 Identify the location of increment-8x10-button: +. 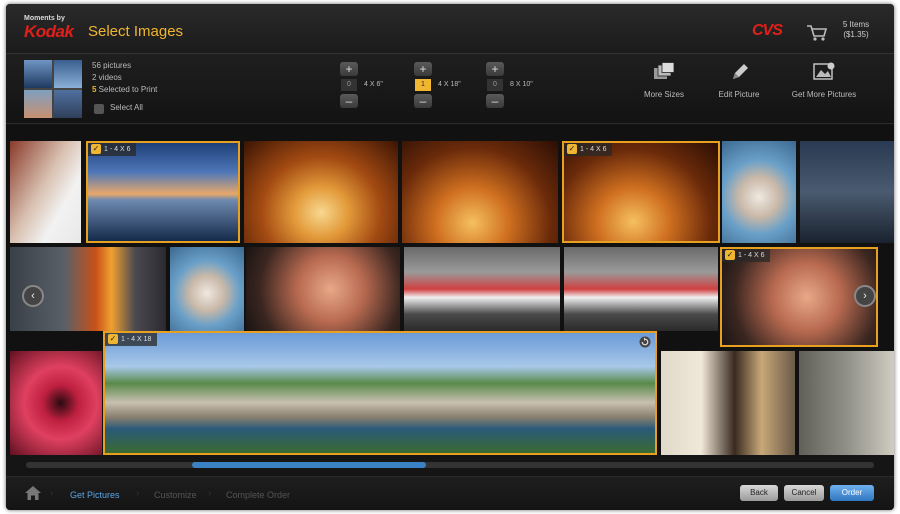
(495, 69).